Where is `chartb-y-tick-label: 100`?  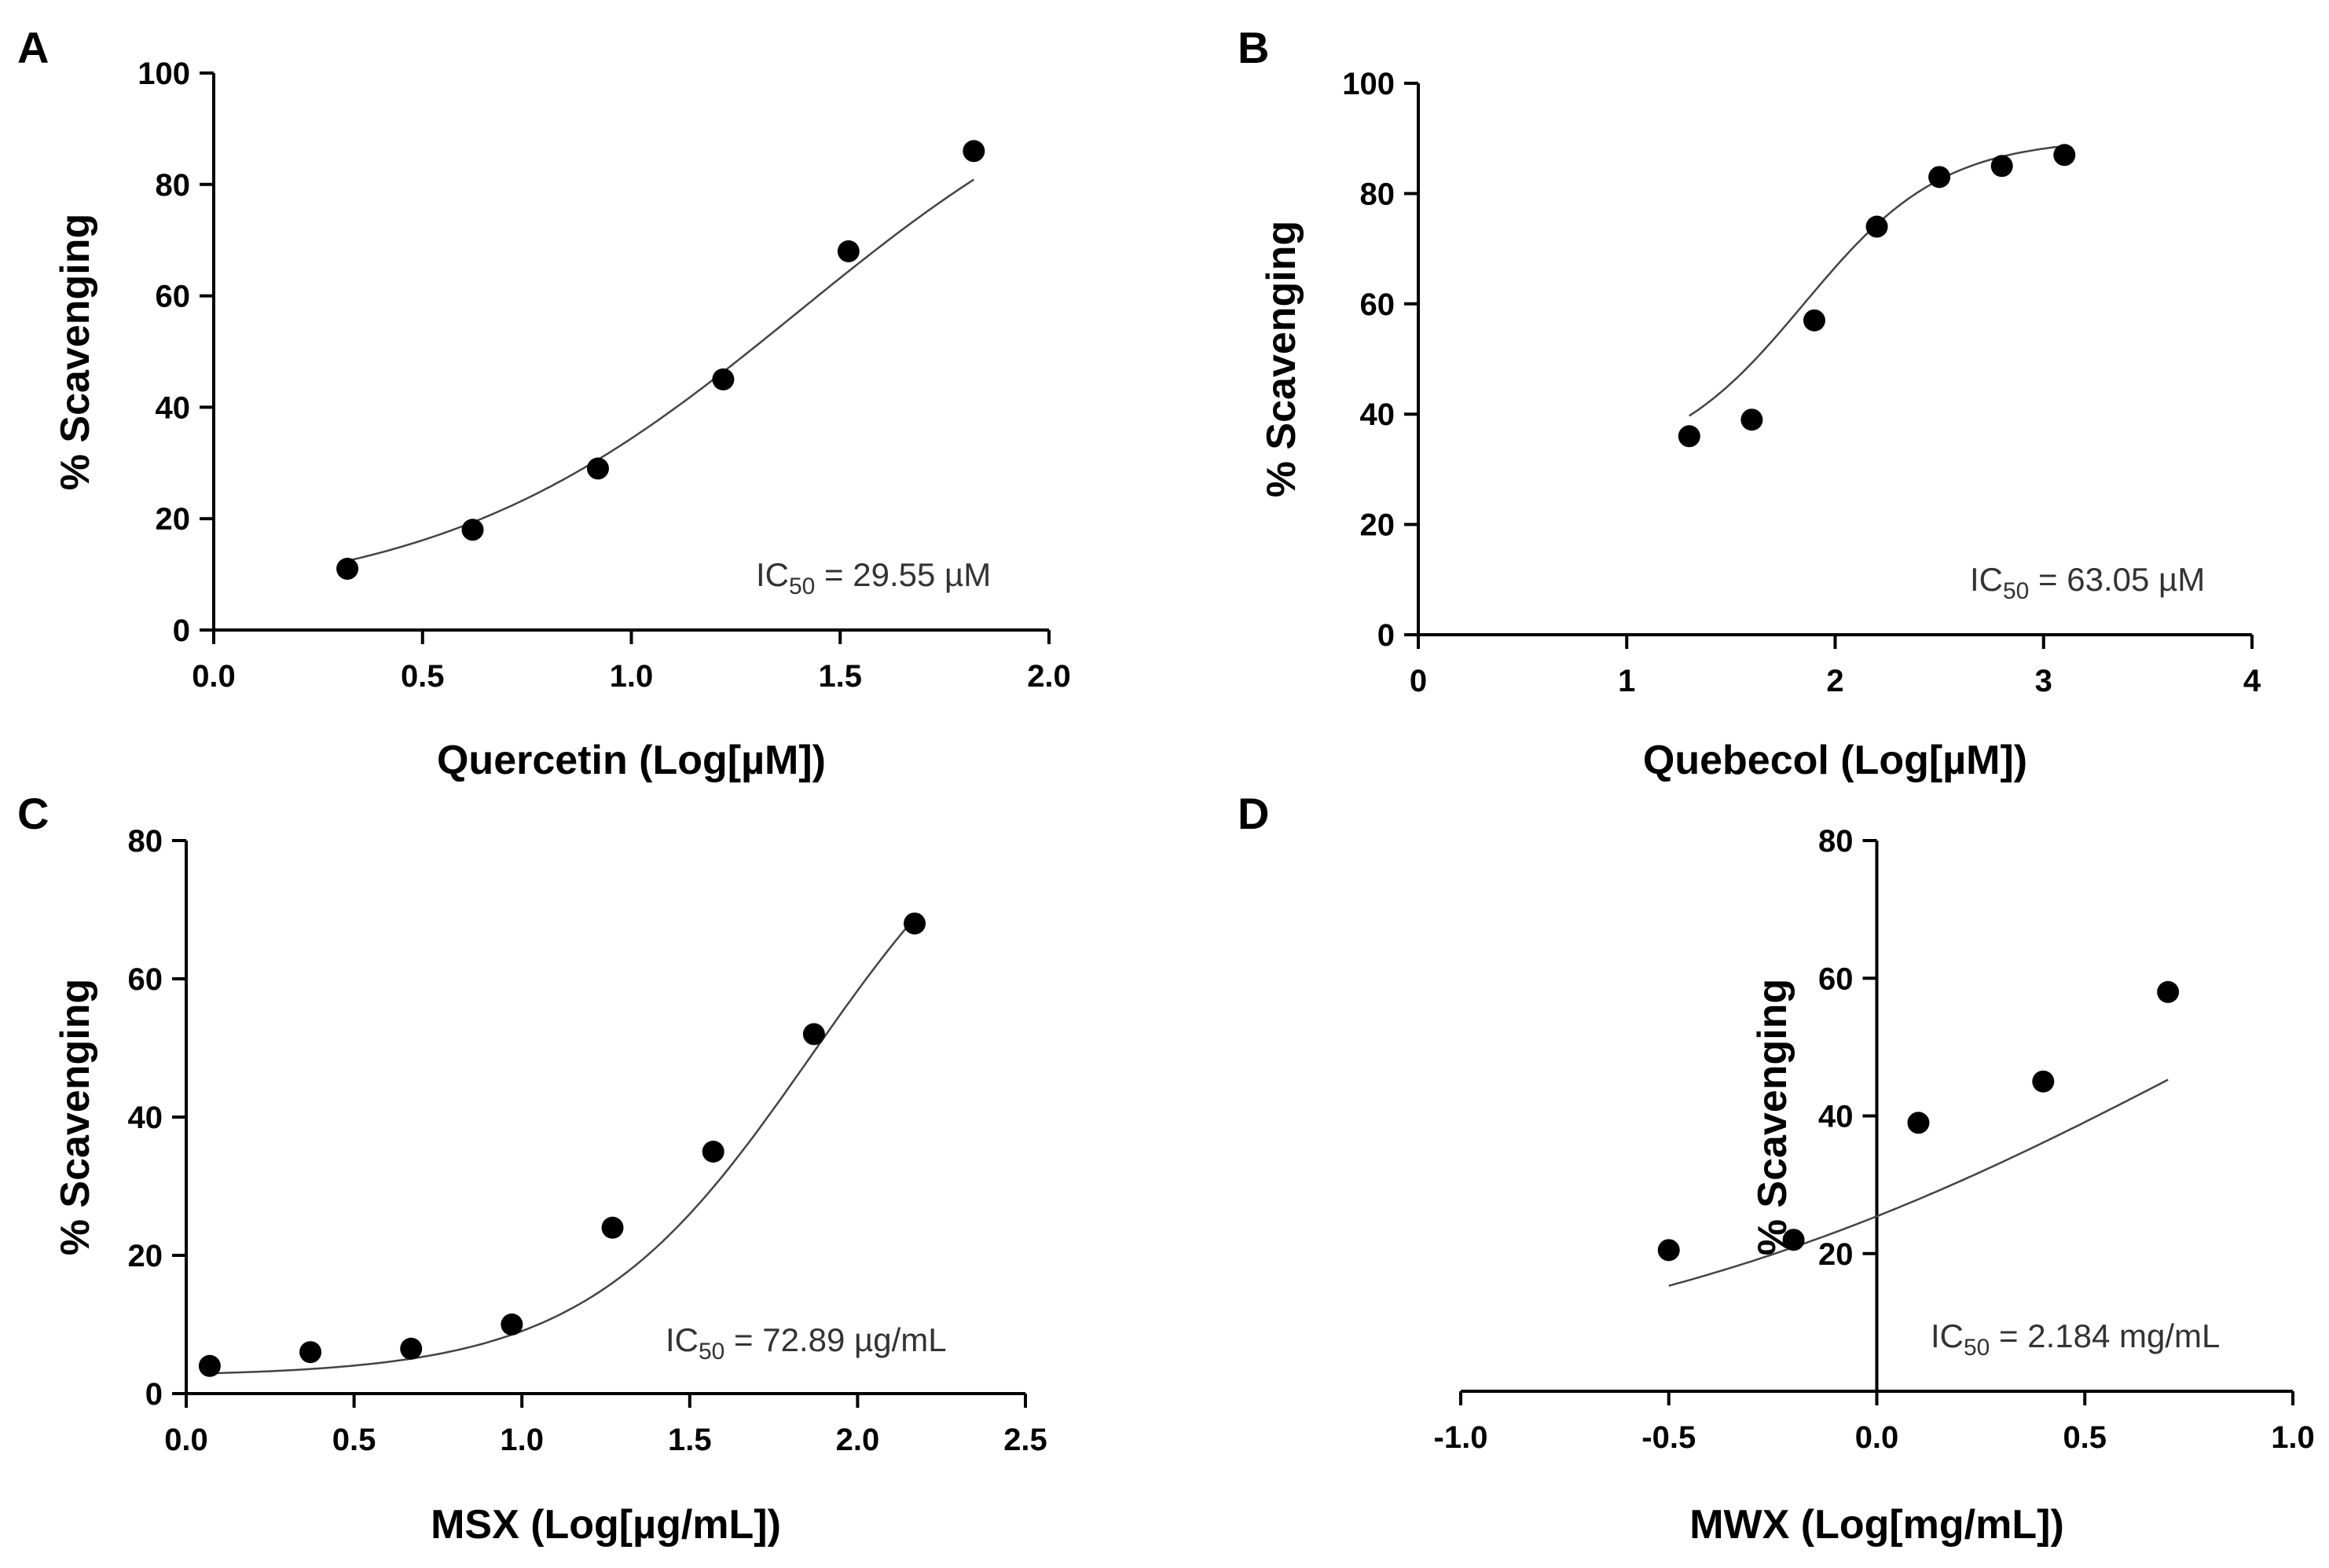 chartb-y-tick-label: 100 is located at coordinates (1368, 84).